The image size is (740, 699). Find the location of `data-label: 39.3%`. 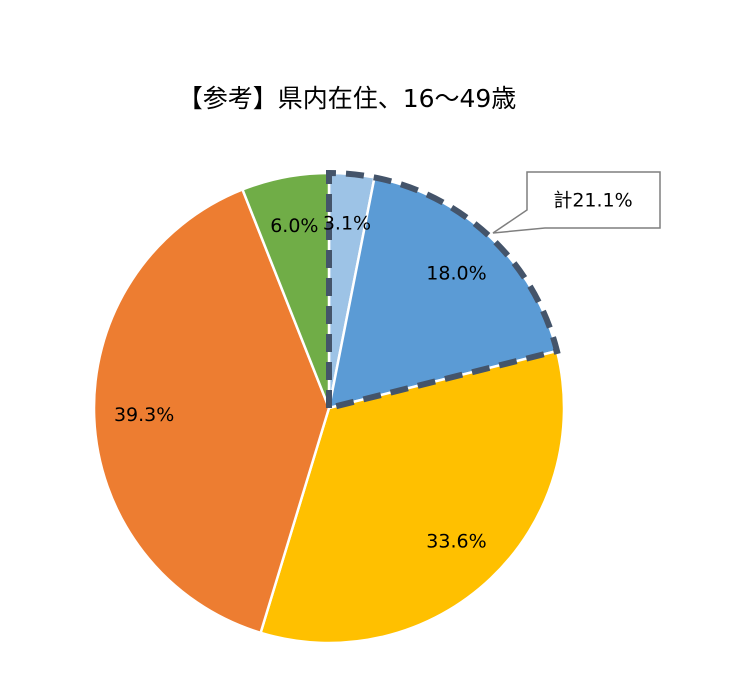

data-label: 39.3% is located at coordinates (144, 415).